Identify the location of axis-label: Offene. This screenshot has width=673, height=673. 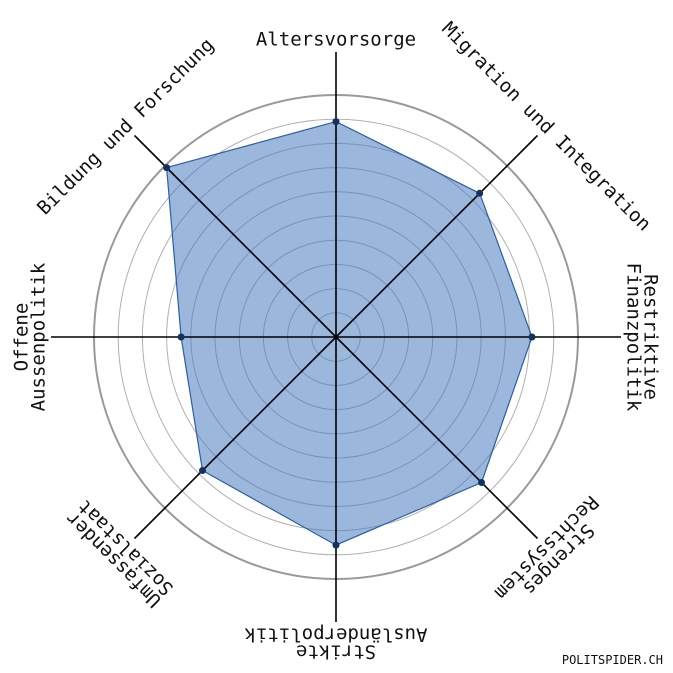
(22, 337).